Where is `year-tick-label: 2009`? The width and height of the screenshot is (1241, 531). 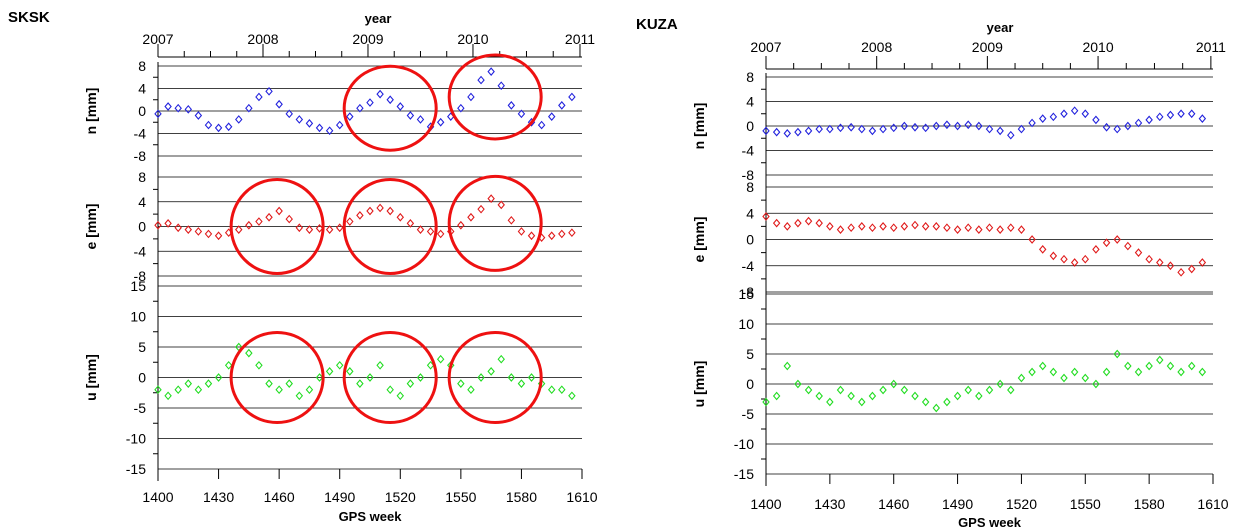
year-tick-label: 2009 is located at coordinates (987, 47).